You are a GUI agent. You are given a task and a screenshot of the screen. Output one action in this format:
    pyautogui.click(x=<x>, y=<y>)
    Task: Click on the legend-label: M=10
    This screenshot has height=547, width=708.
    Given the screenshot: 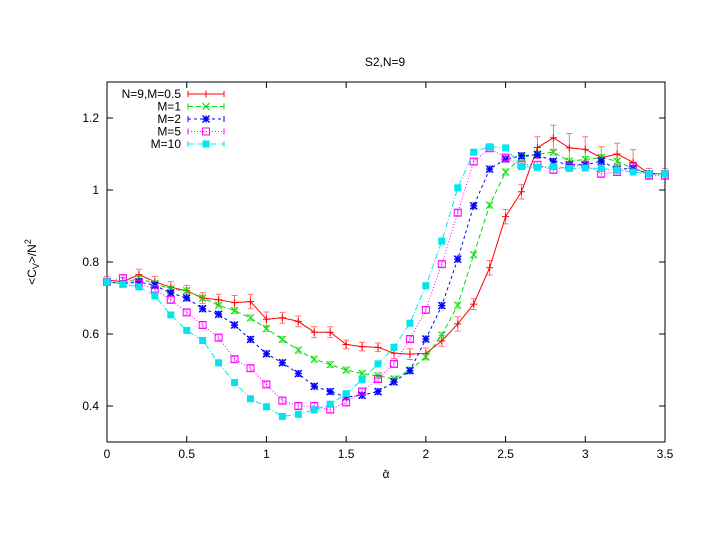 What is the action you would take?
    pyautogui.click(x=166, y=144)
    